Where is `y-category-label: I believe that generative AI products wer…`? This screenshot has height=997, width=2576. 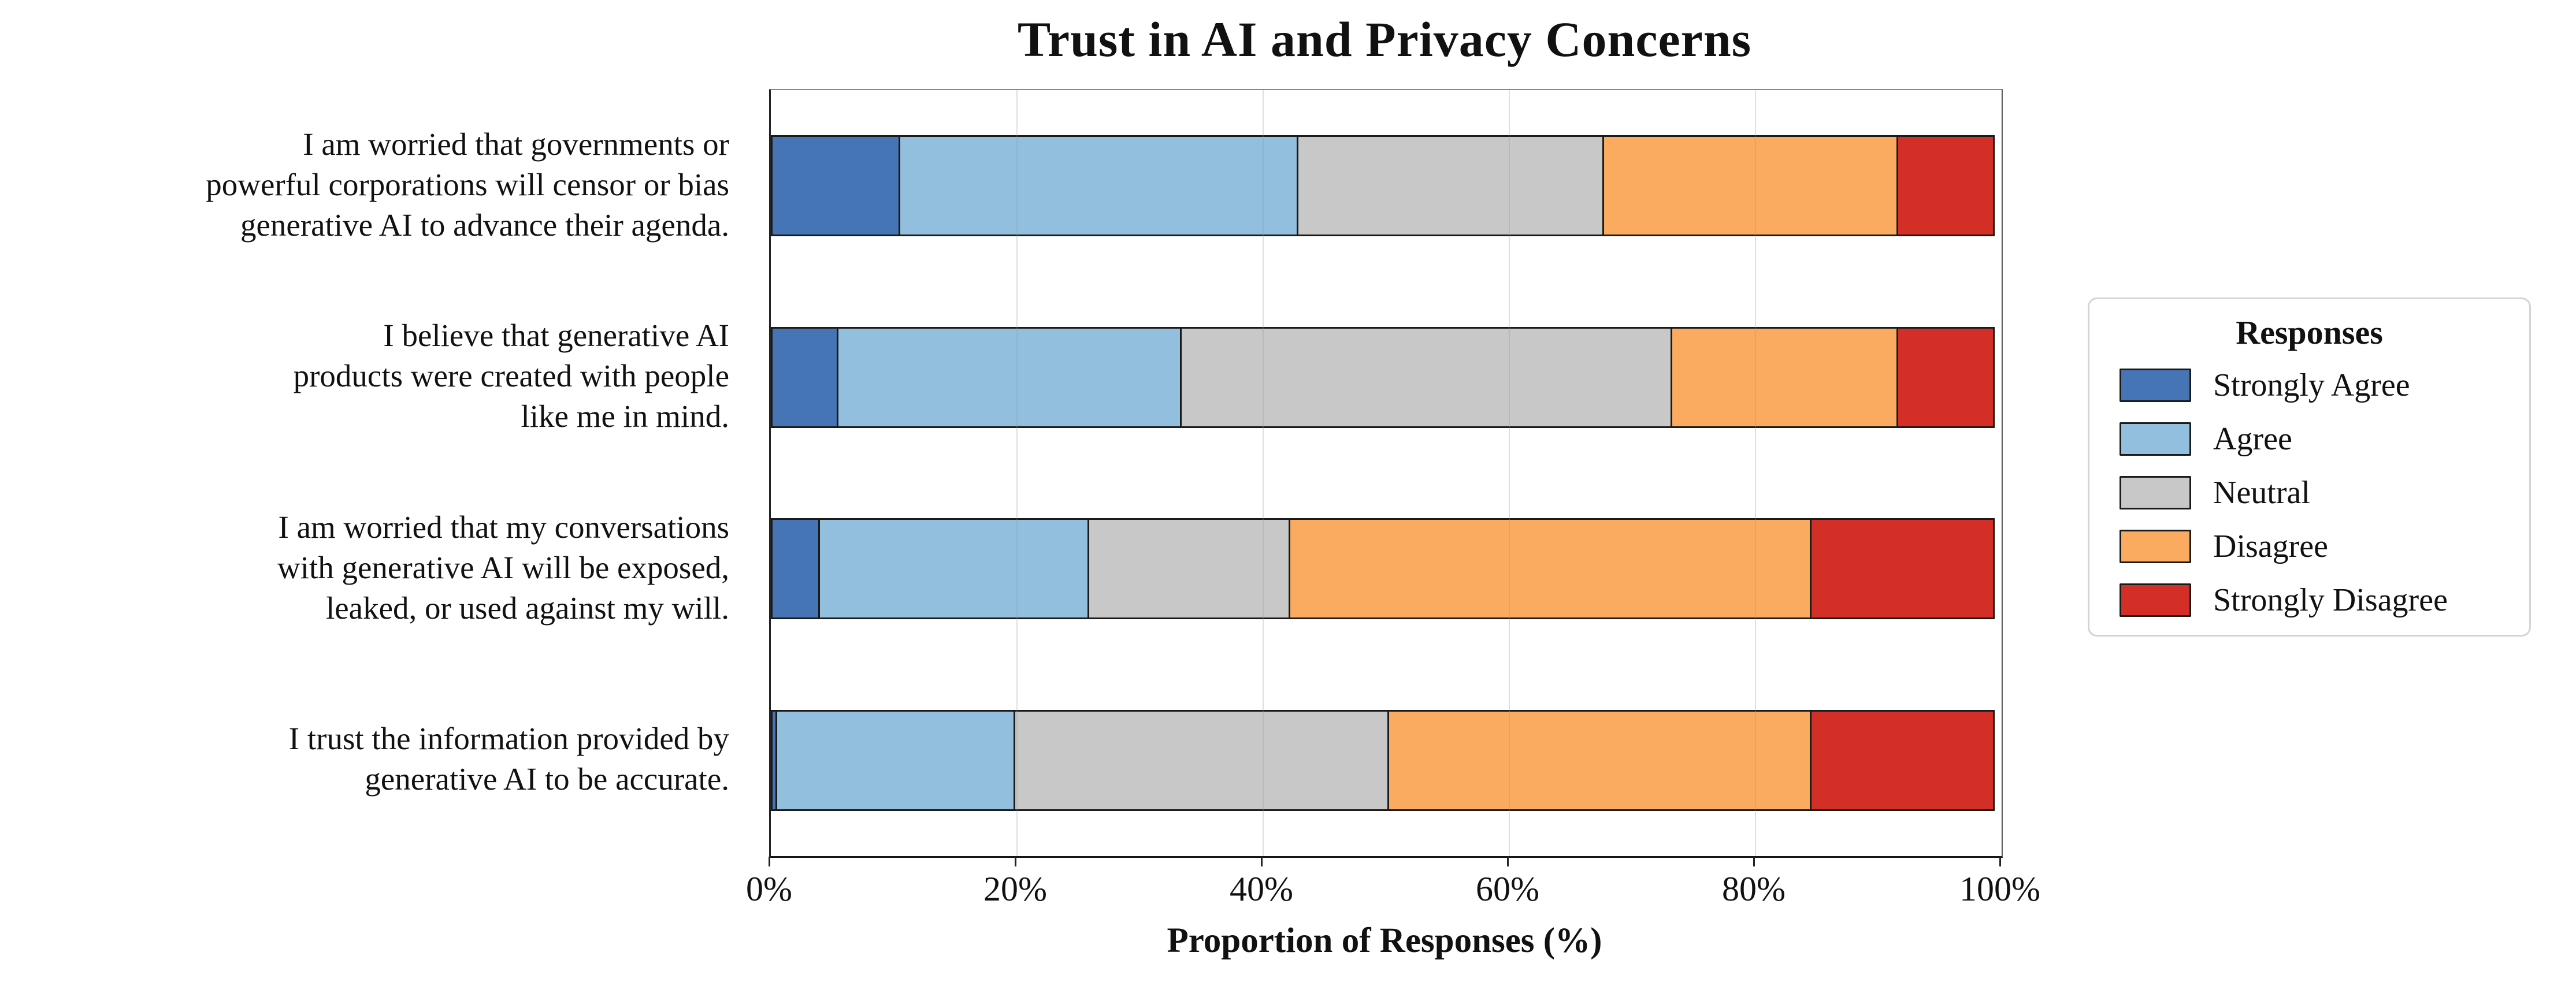 y-category-label: I believe that generative AI products wer… is located at coordinates (375, 376).